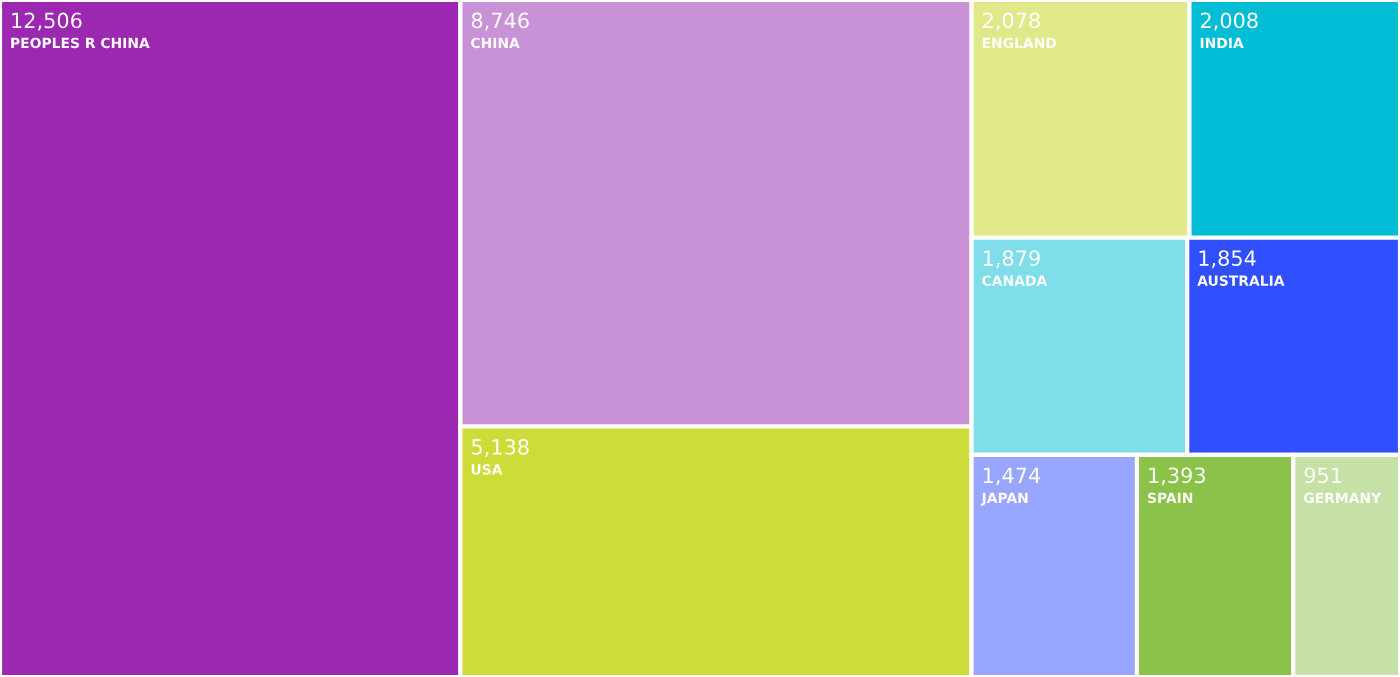 Image resolution: width=1400 pixels, height=677 pixels. Describe the element at coordinates (1004, 499) in the screenshot. I see `category-label: JAPAN` at that location.